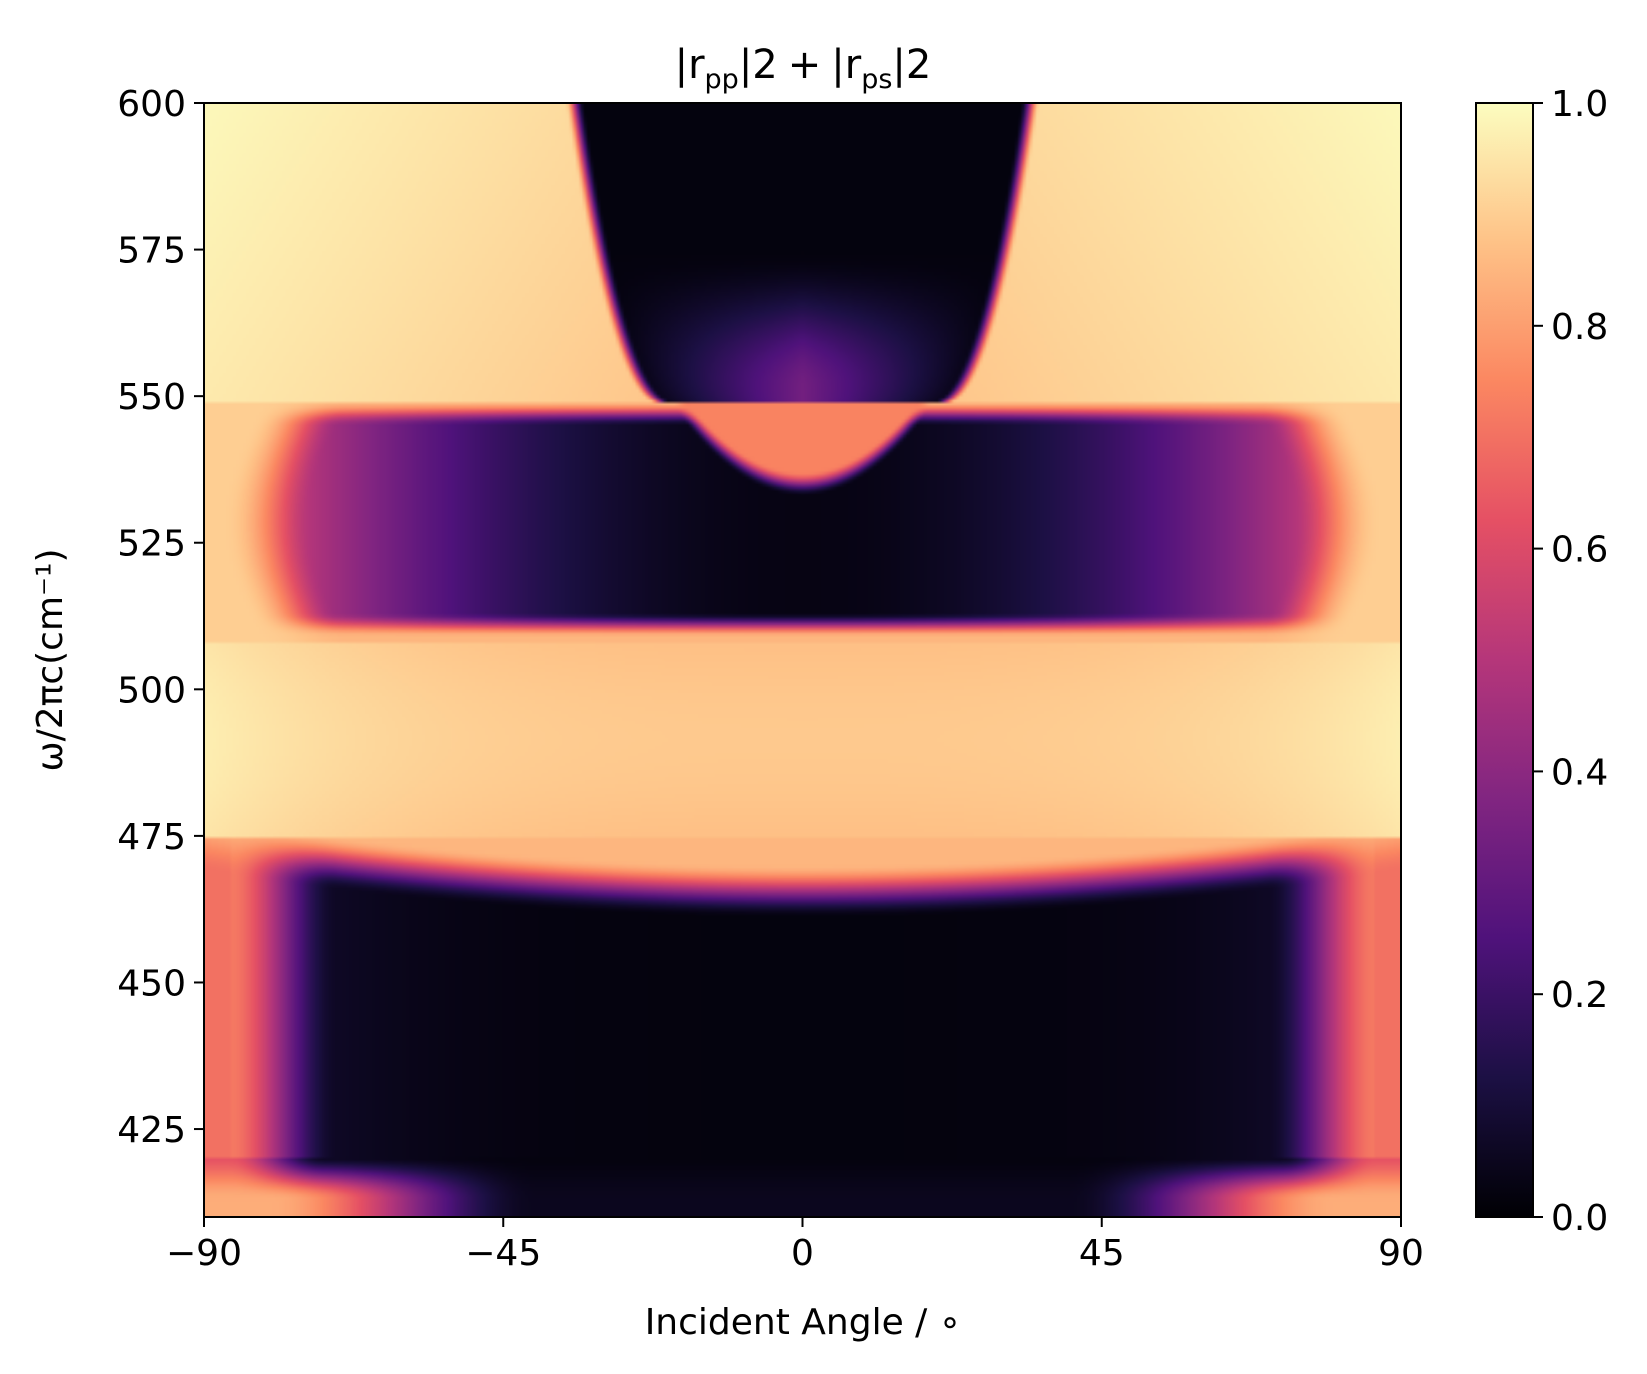  I want to click on colorbar-tick-label: 0.0, so click(1579, 1218).